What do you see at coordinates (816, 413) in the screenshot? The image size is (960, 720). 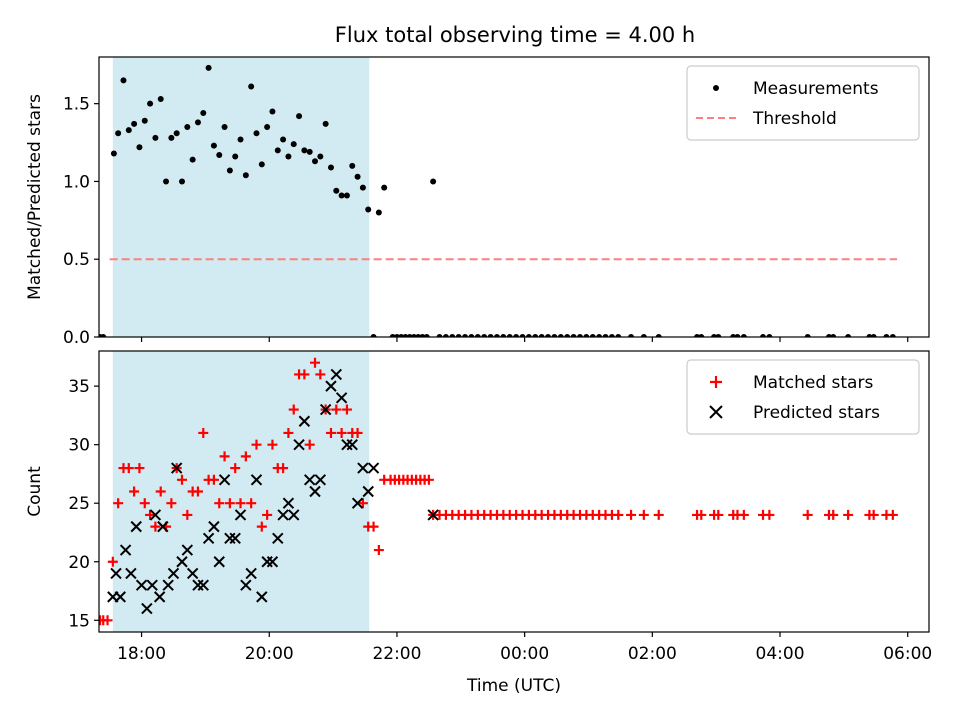 I see `legend-label: Predicted stars` at bounding box center [816, 413].